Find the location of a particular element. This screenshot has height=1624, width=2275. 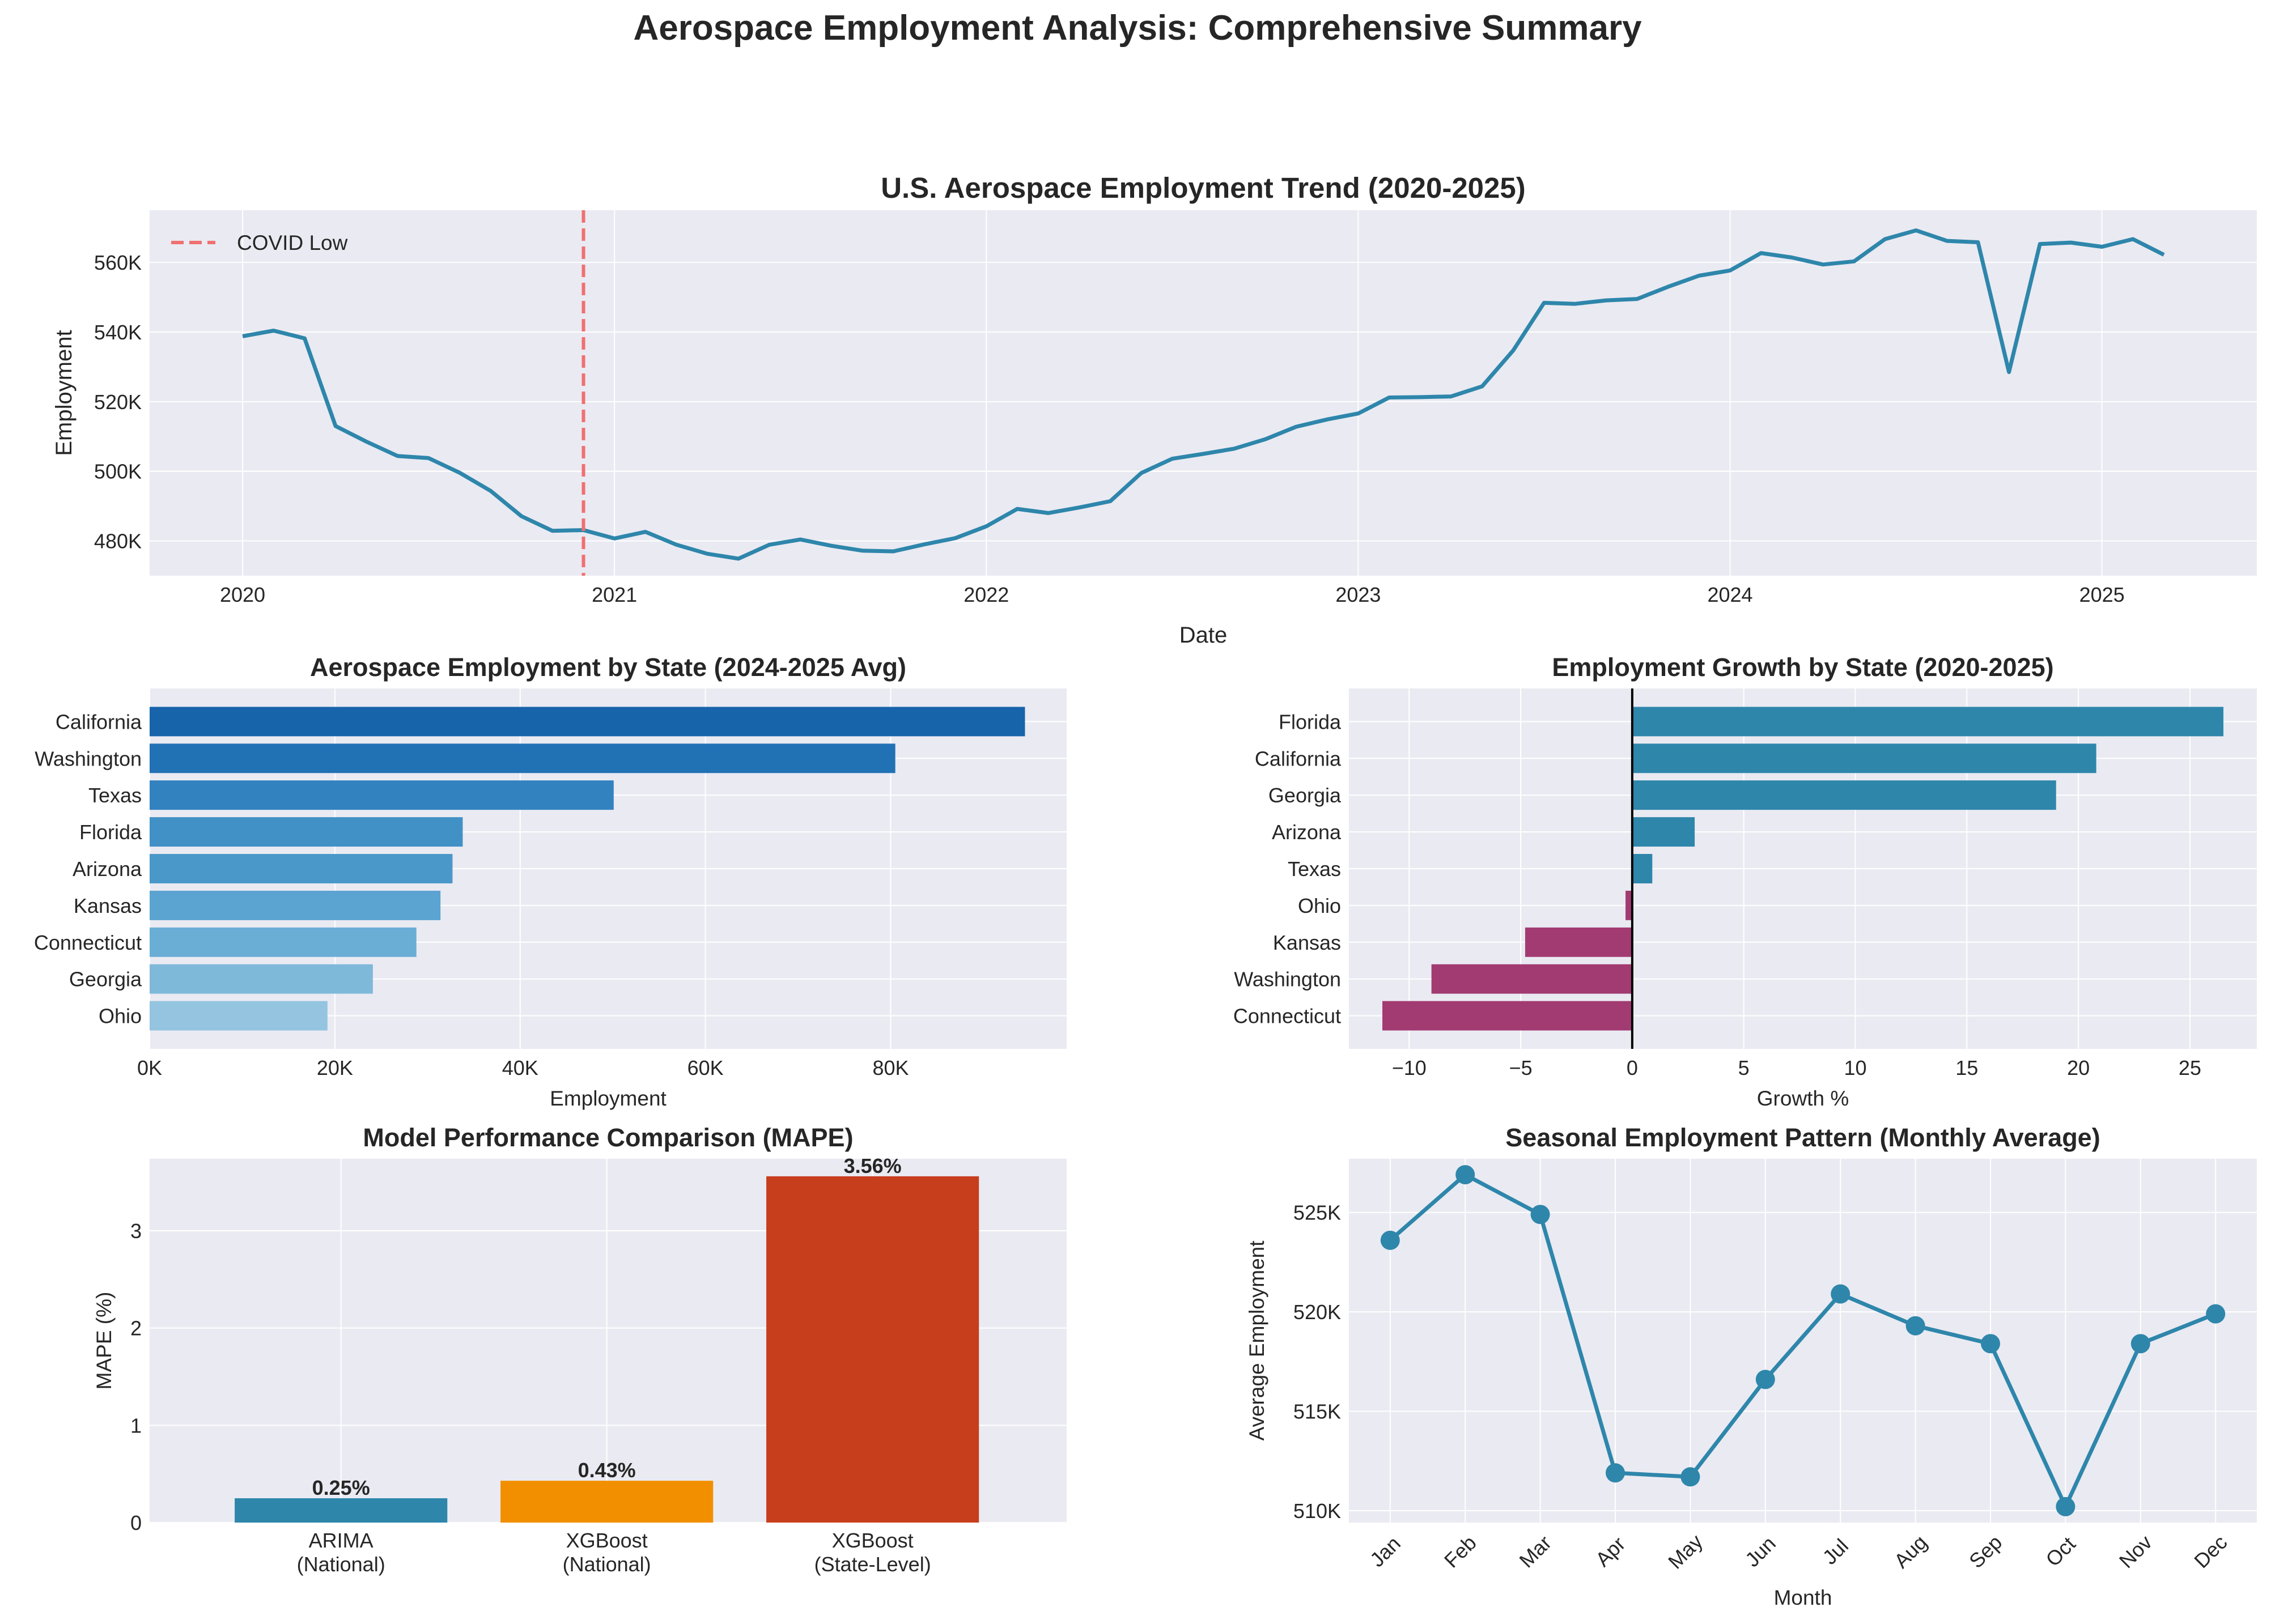

seasonal-ytick-label: 510K is located at coordinates (1317, 1511).